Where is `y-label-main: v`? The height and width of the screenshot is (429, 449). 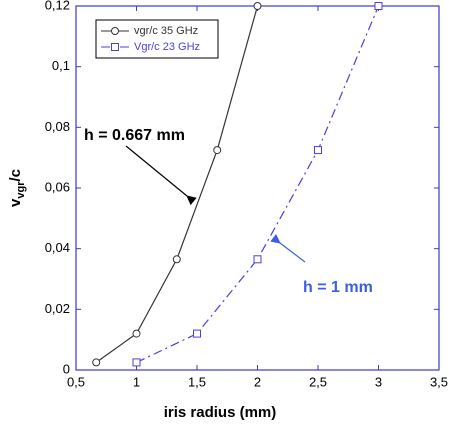 y-label-main: v is located at coordinates (15, 202).